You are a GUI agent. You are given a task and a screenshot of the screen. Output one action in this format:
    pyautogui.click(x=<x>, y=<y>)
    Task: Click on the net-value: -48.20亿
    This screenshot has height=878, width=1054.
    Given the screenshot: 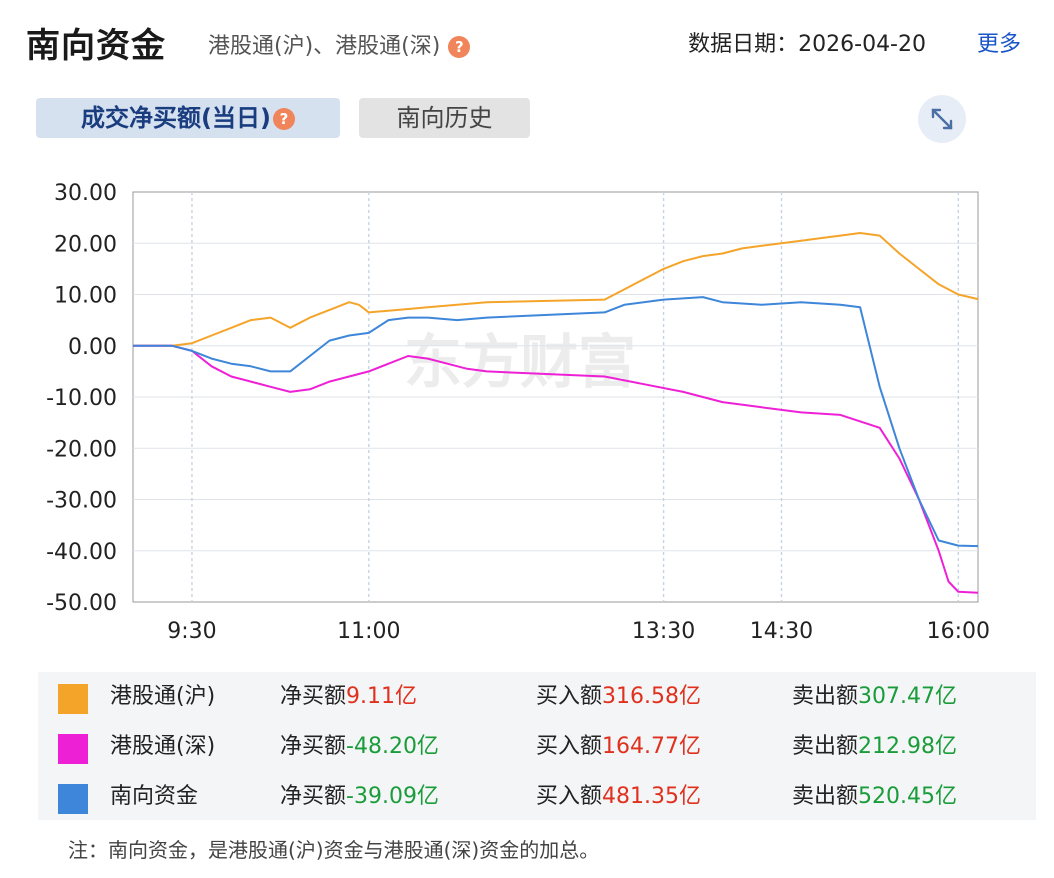 What is the action you would take?
    pyautogui.click(x=392, y=746)
    